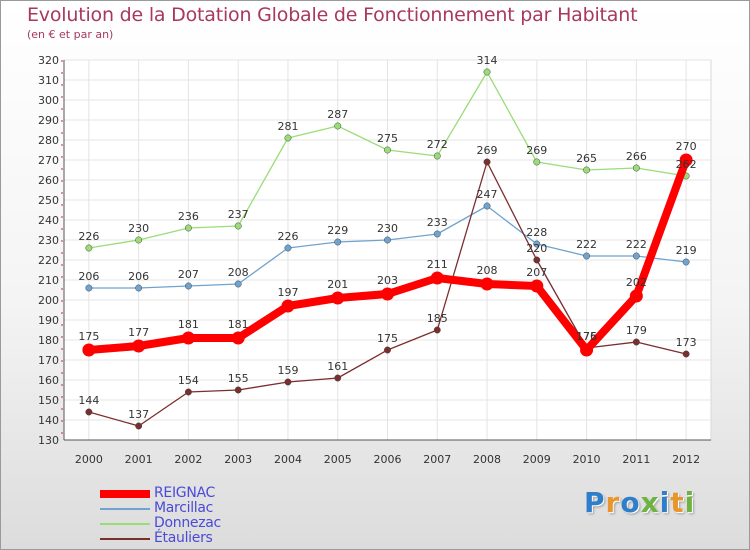  What do you see at coordinates (48, 340) in the screenshot?
I see `y-tick-label: 180` at bounding box center [48, 340].